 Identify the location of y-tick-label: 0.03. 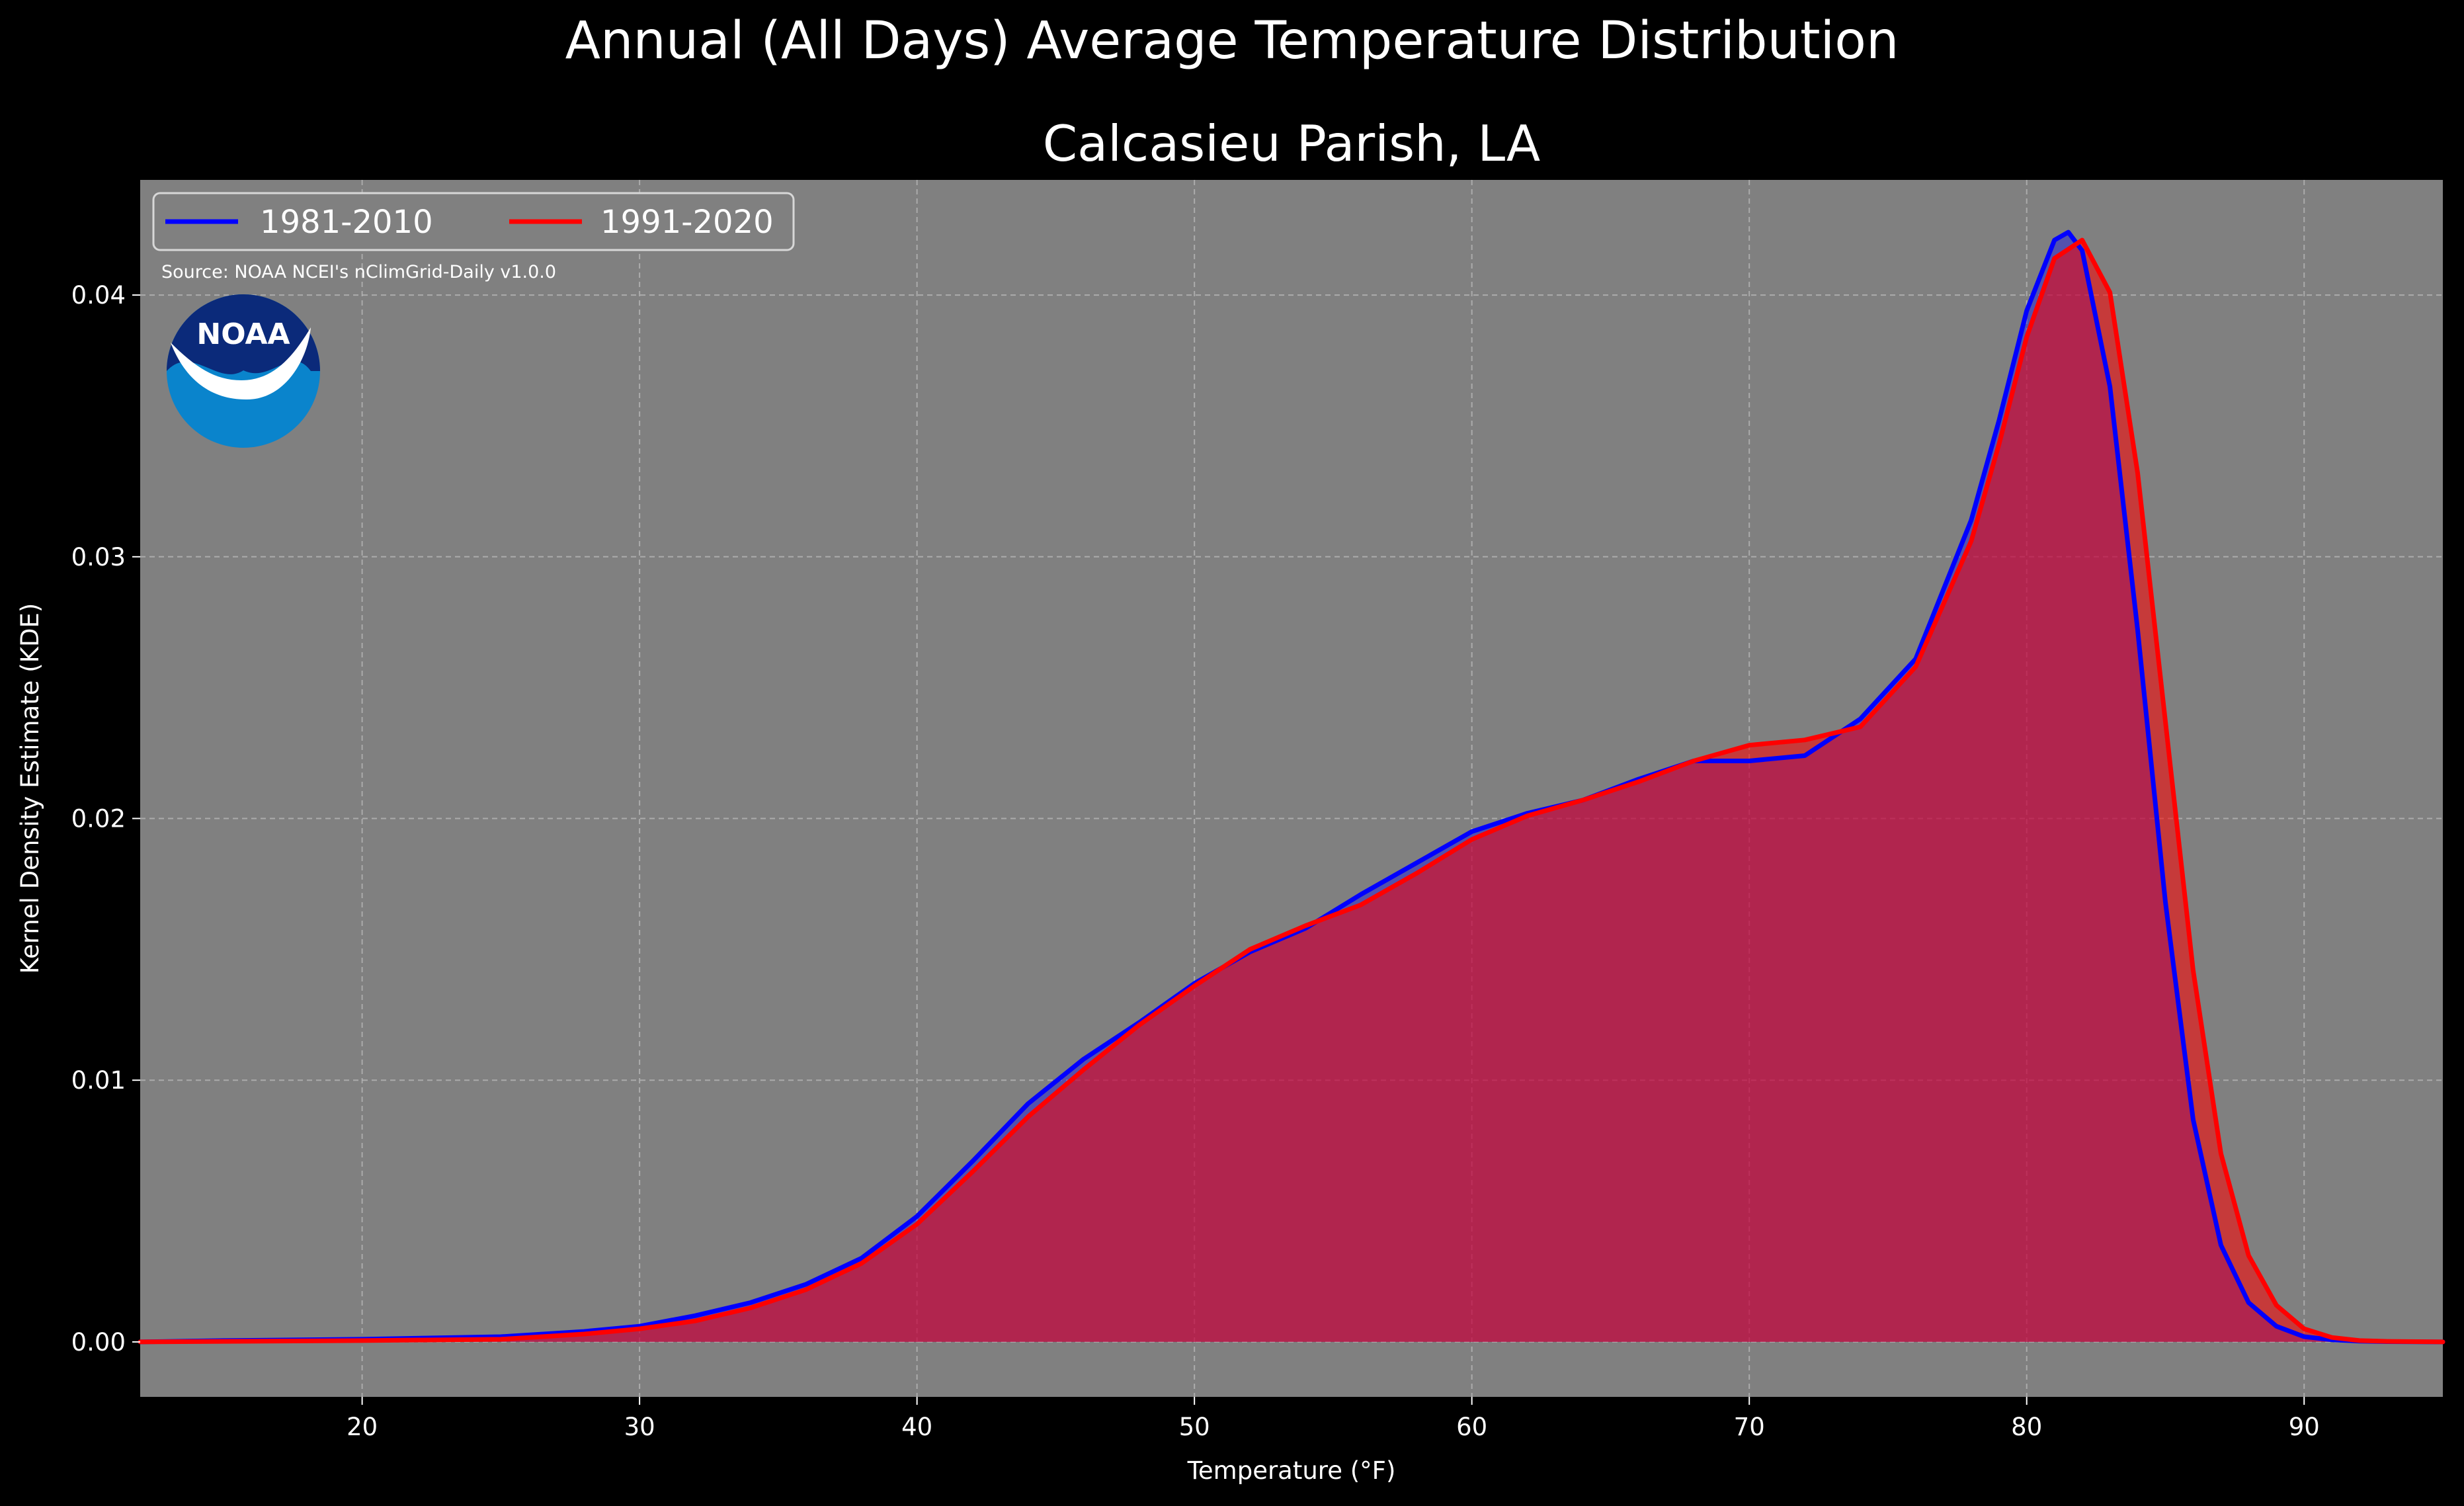
(99, 557).